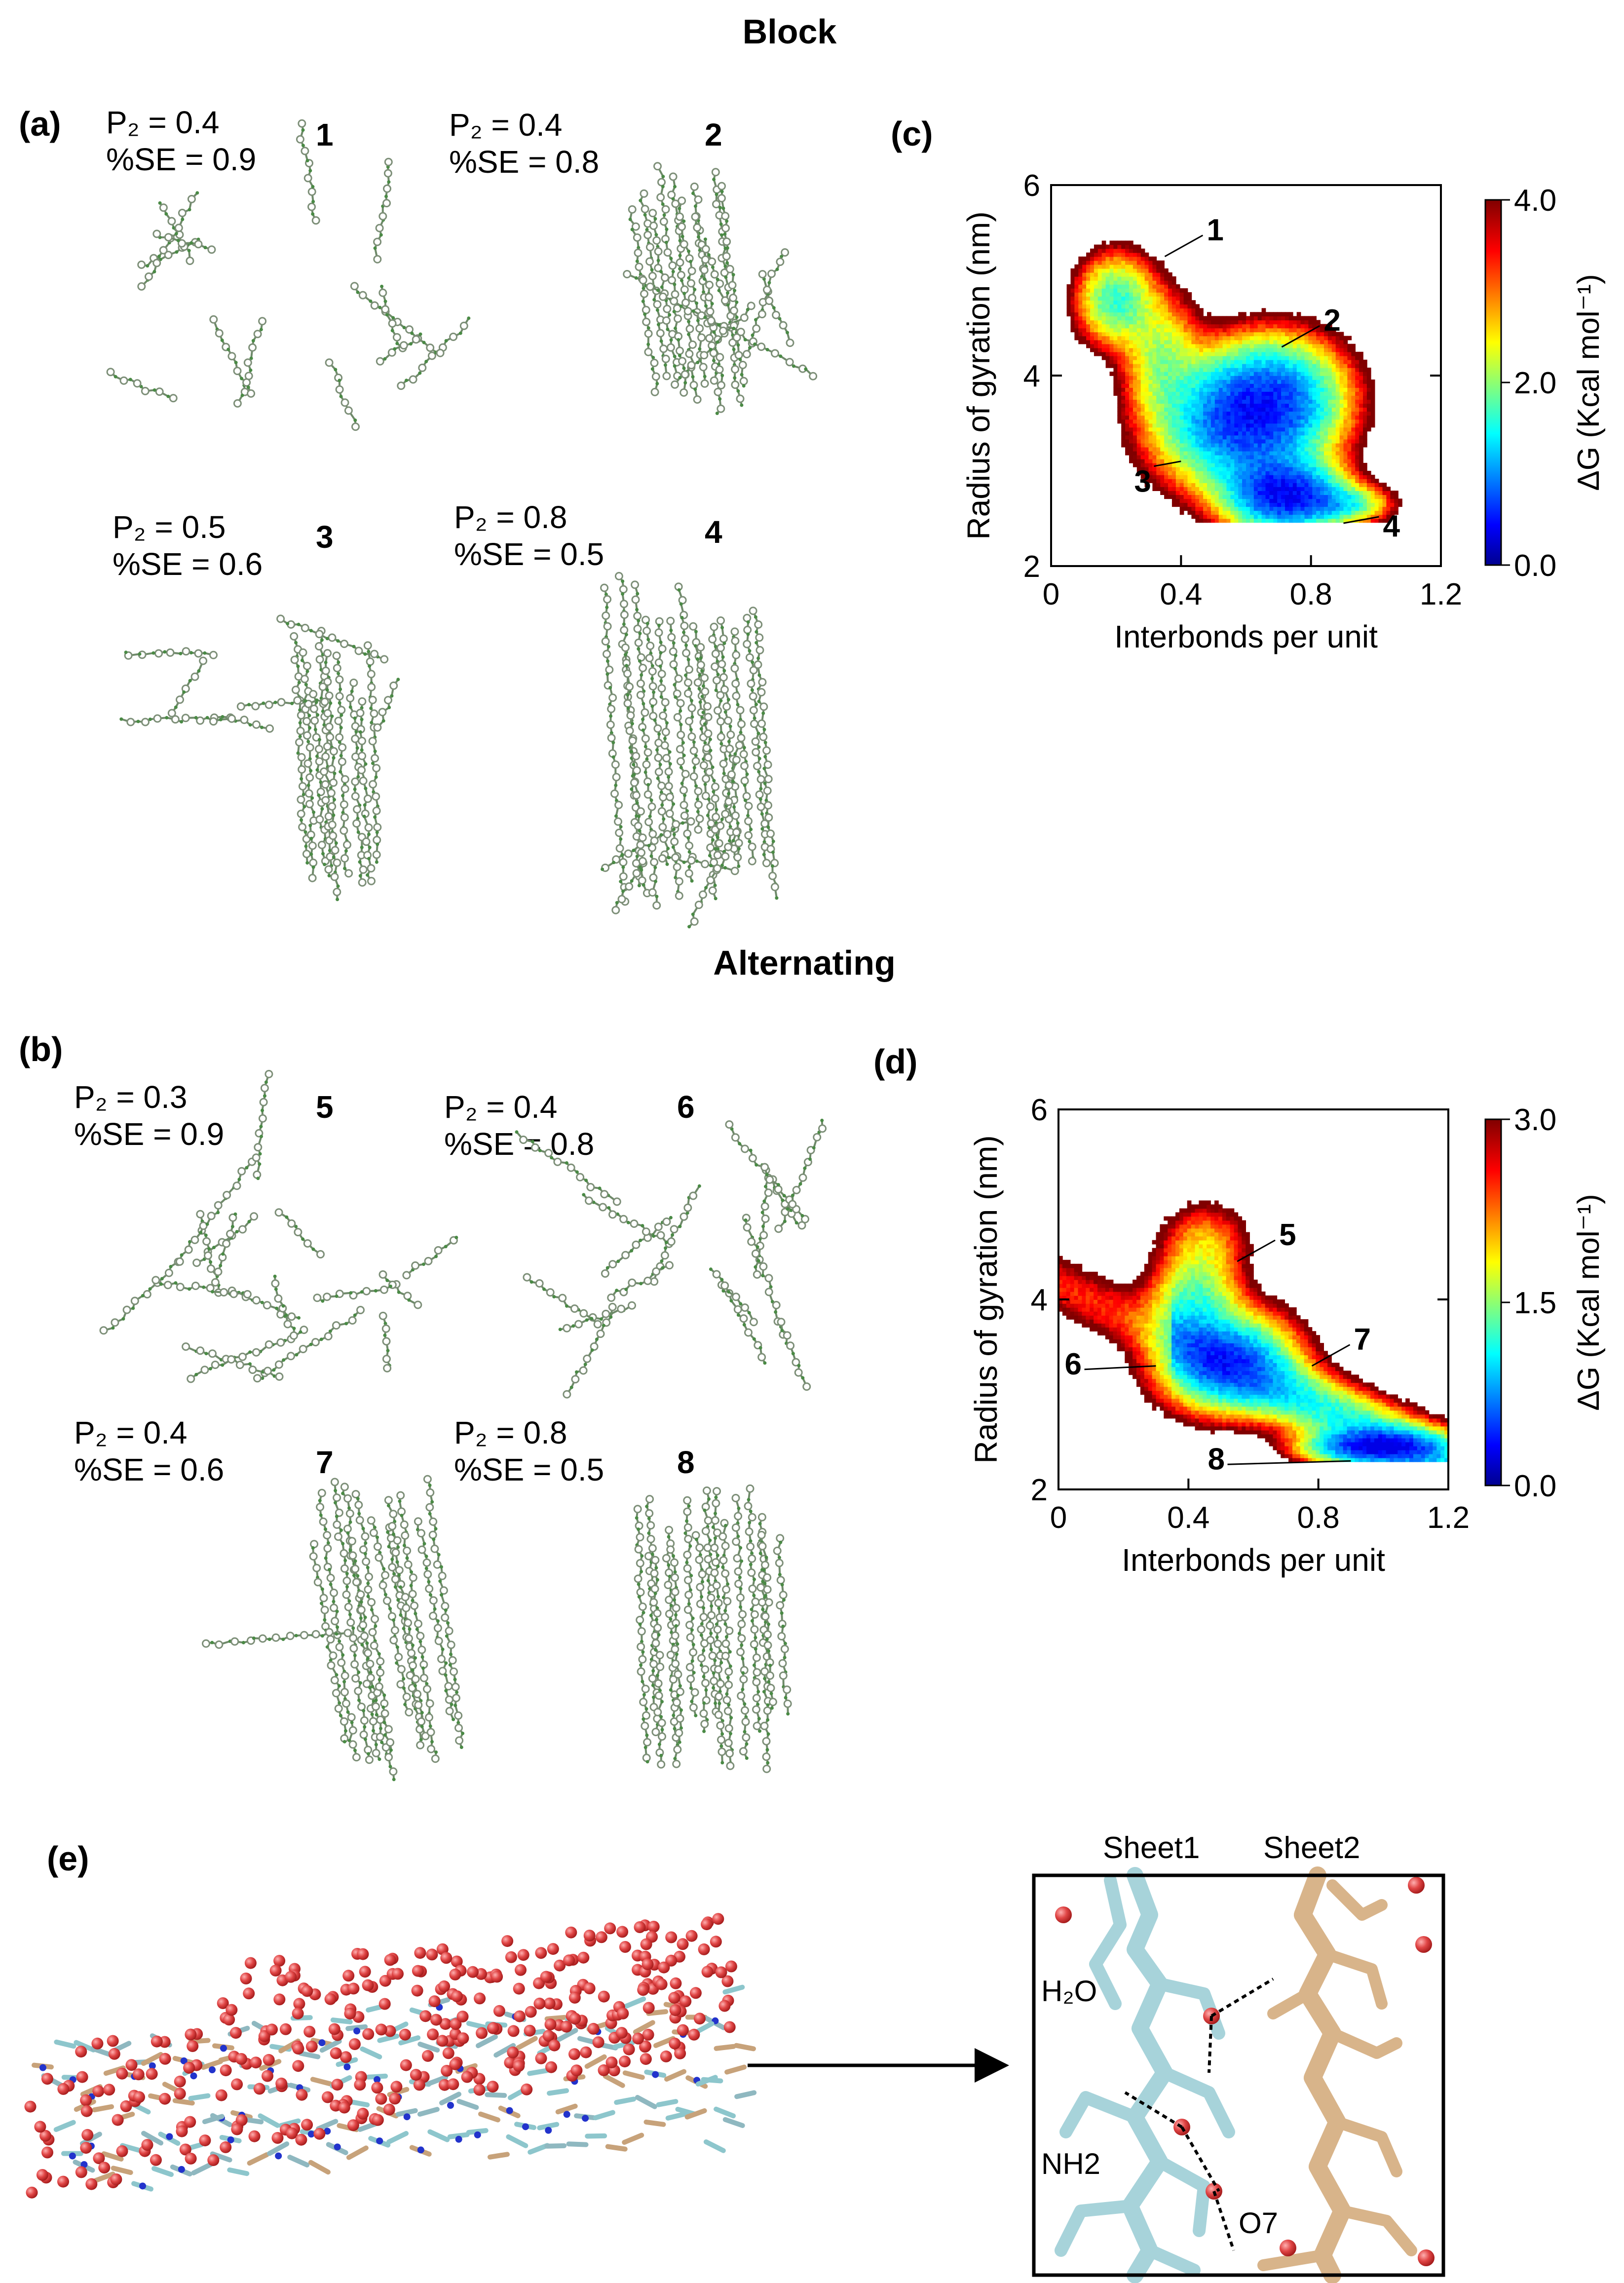 The height and width of the screenshot is (2283, 1624). What do you see at coordinates (1441, 594) in the screenshot?
I see `x-tick-label: 1.2` at bounding box center [1441, 594].